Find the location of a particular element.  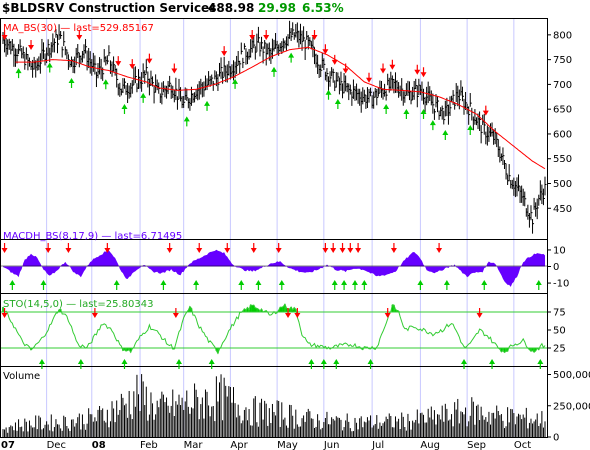

y-tick-label: 650 is located at coordinates (562, 110).